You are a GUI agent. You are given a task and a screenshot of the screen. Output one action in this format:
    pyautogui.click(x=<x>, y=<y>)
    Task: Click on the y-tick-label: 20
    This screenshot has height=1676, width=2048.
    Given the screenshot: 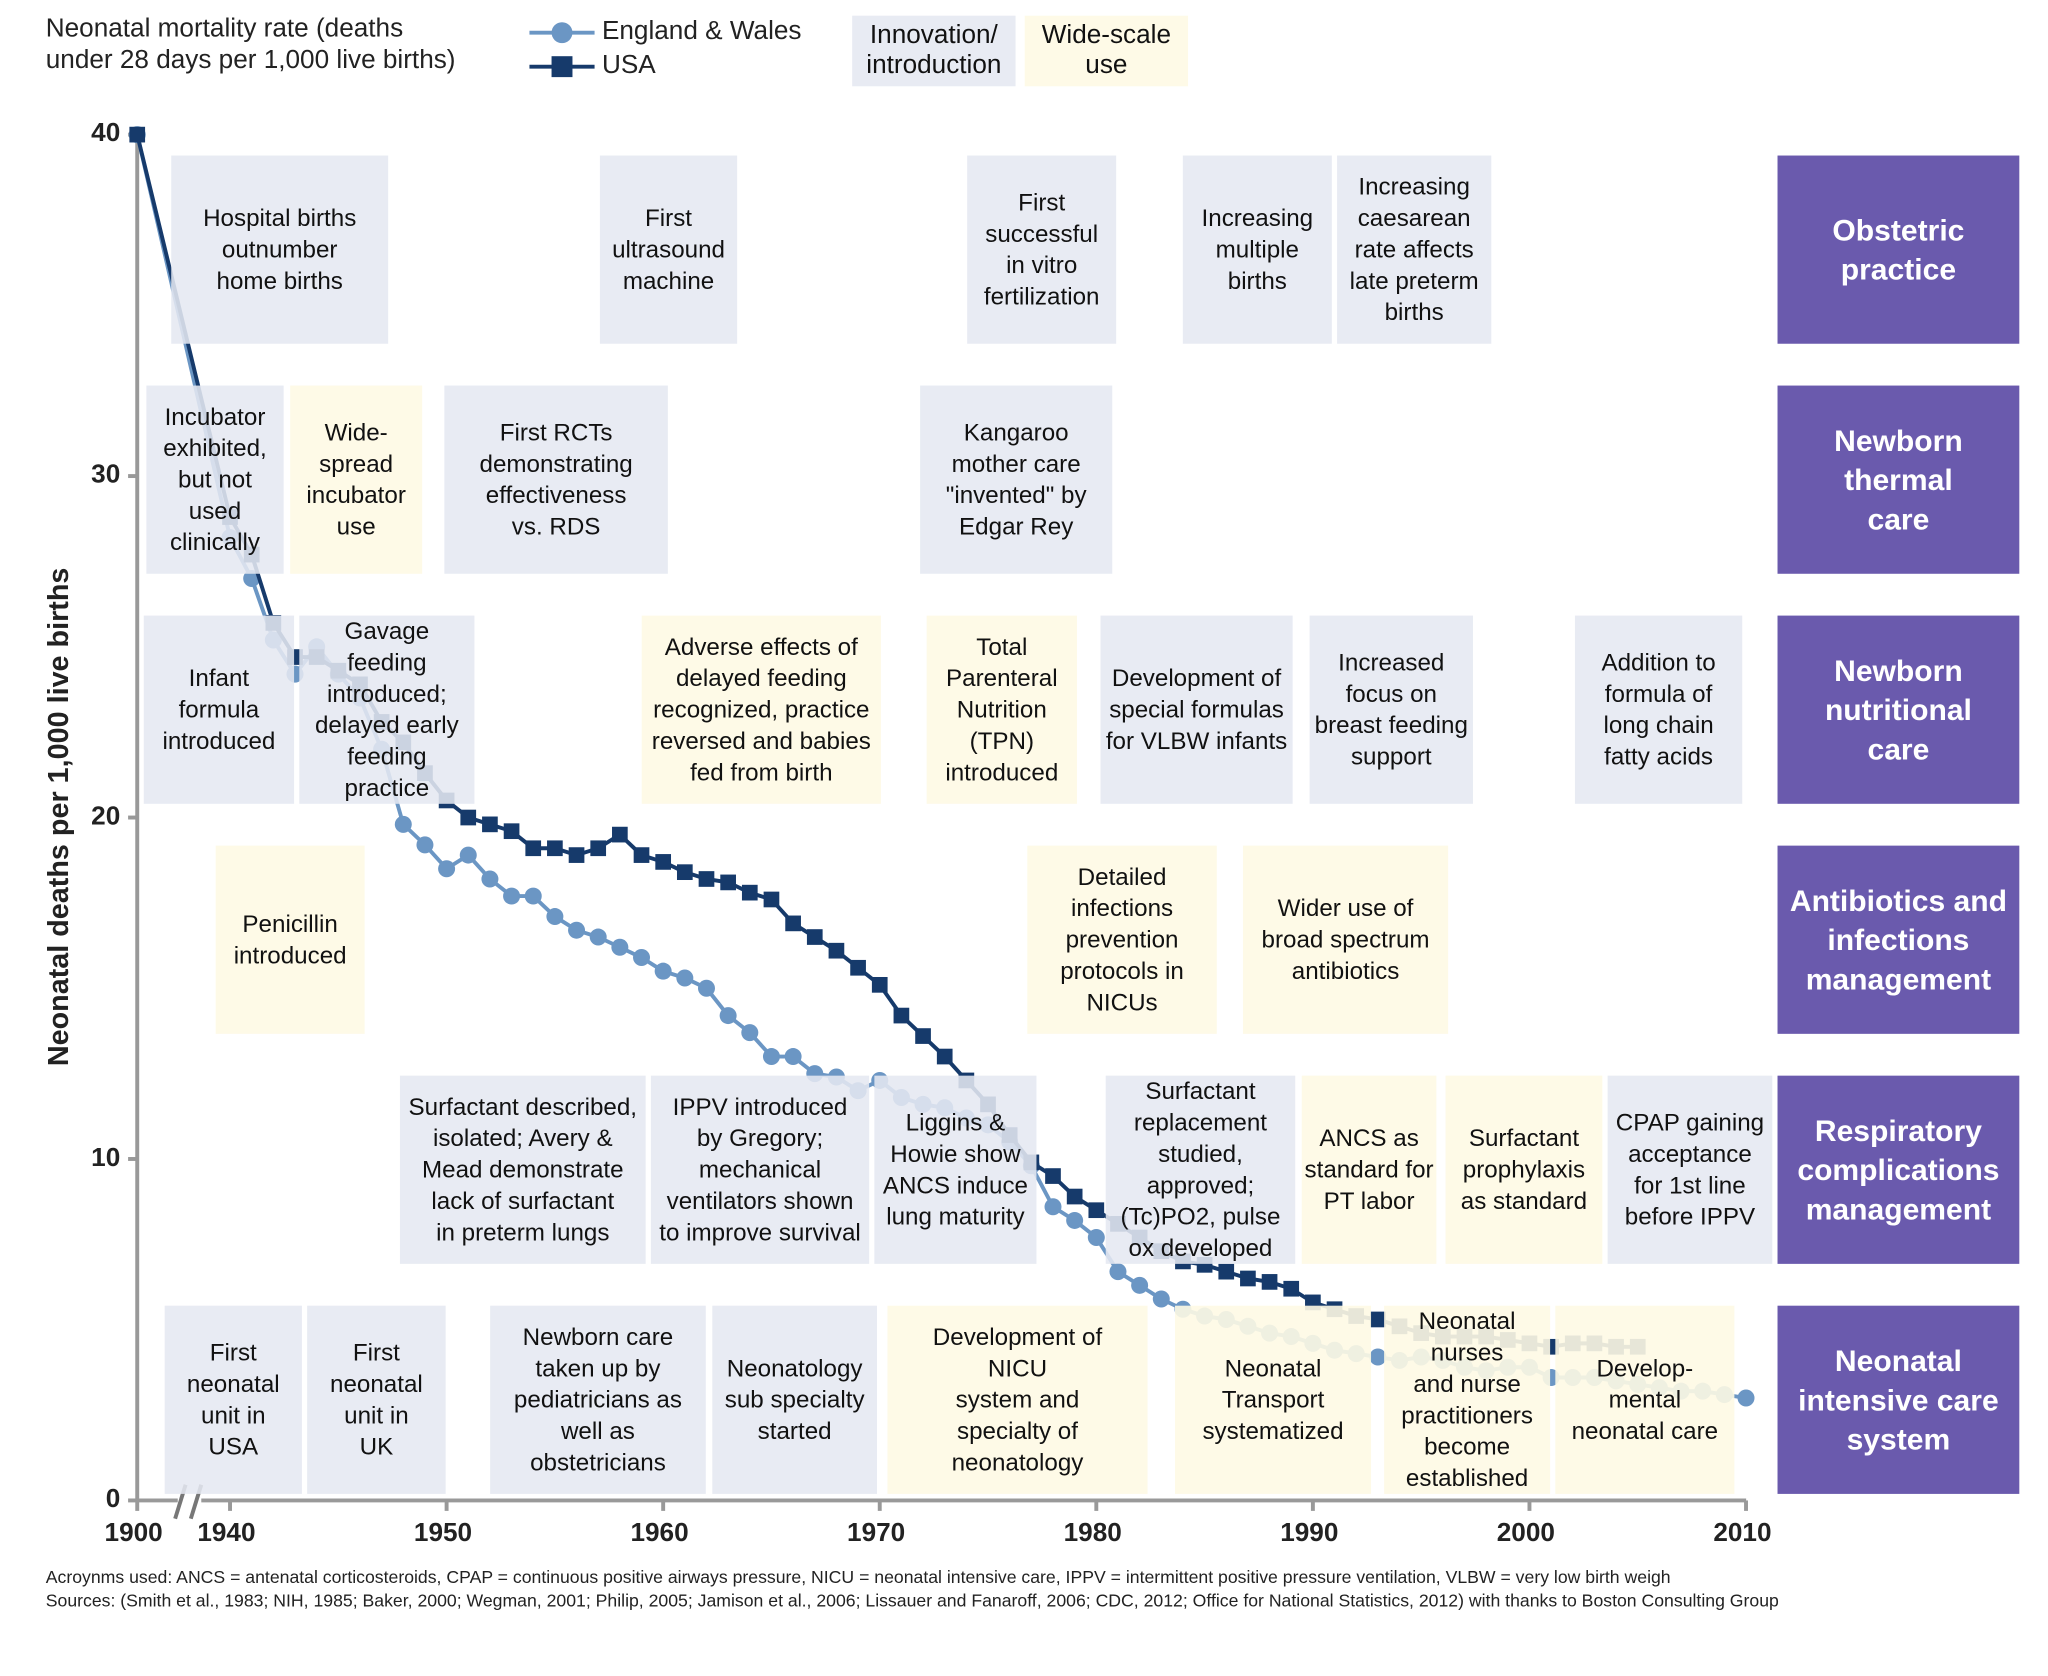 What is the action you would take?
    pyautogui.click(x=106, y=816)
    